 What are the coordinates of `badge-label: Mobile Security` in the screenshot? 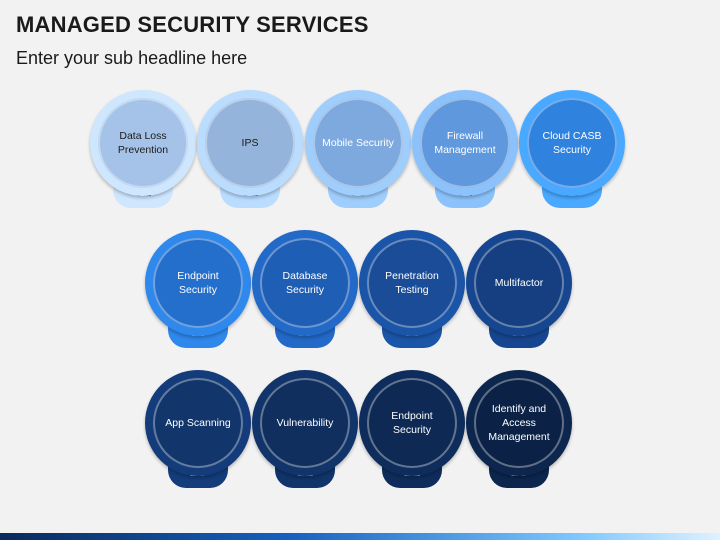 It's located at (358, 143).